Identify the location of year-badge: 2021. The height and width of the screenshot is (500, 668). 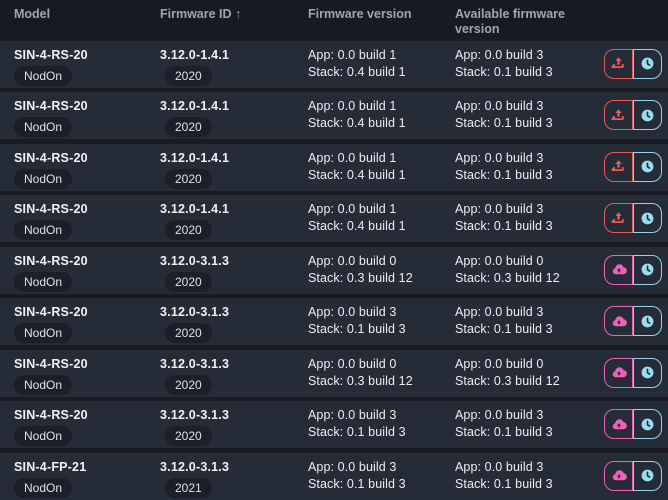
(188, 487).